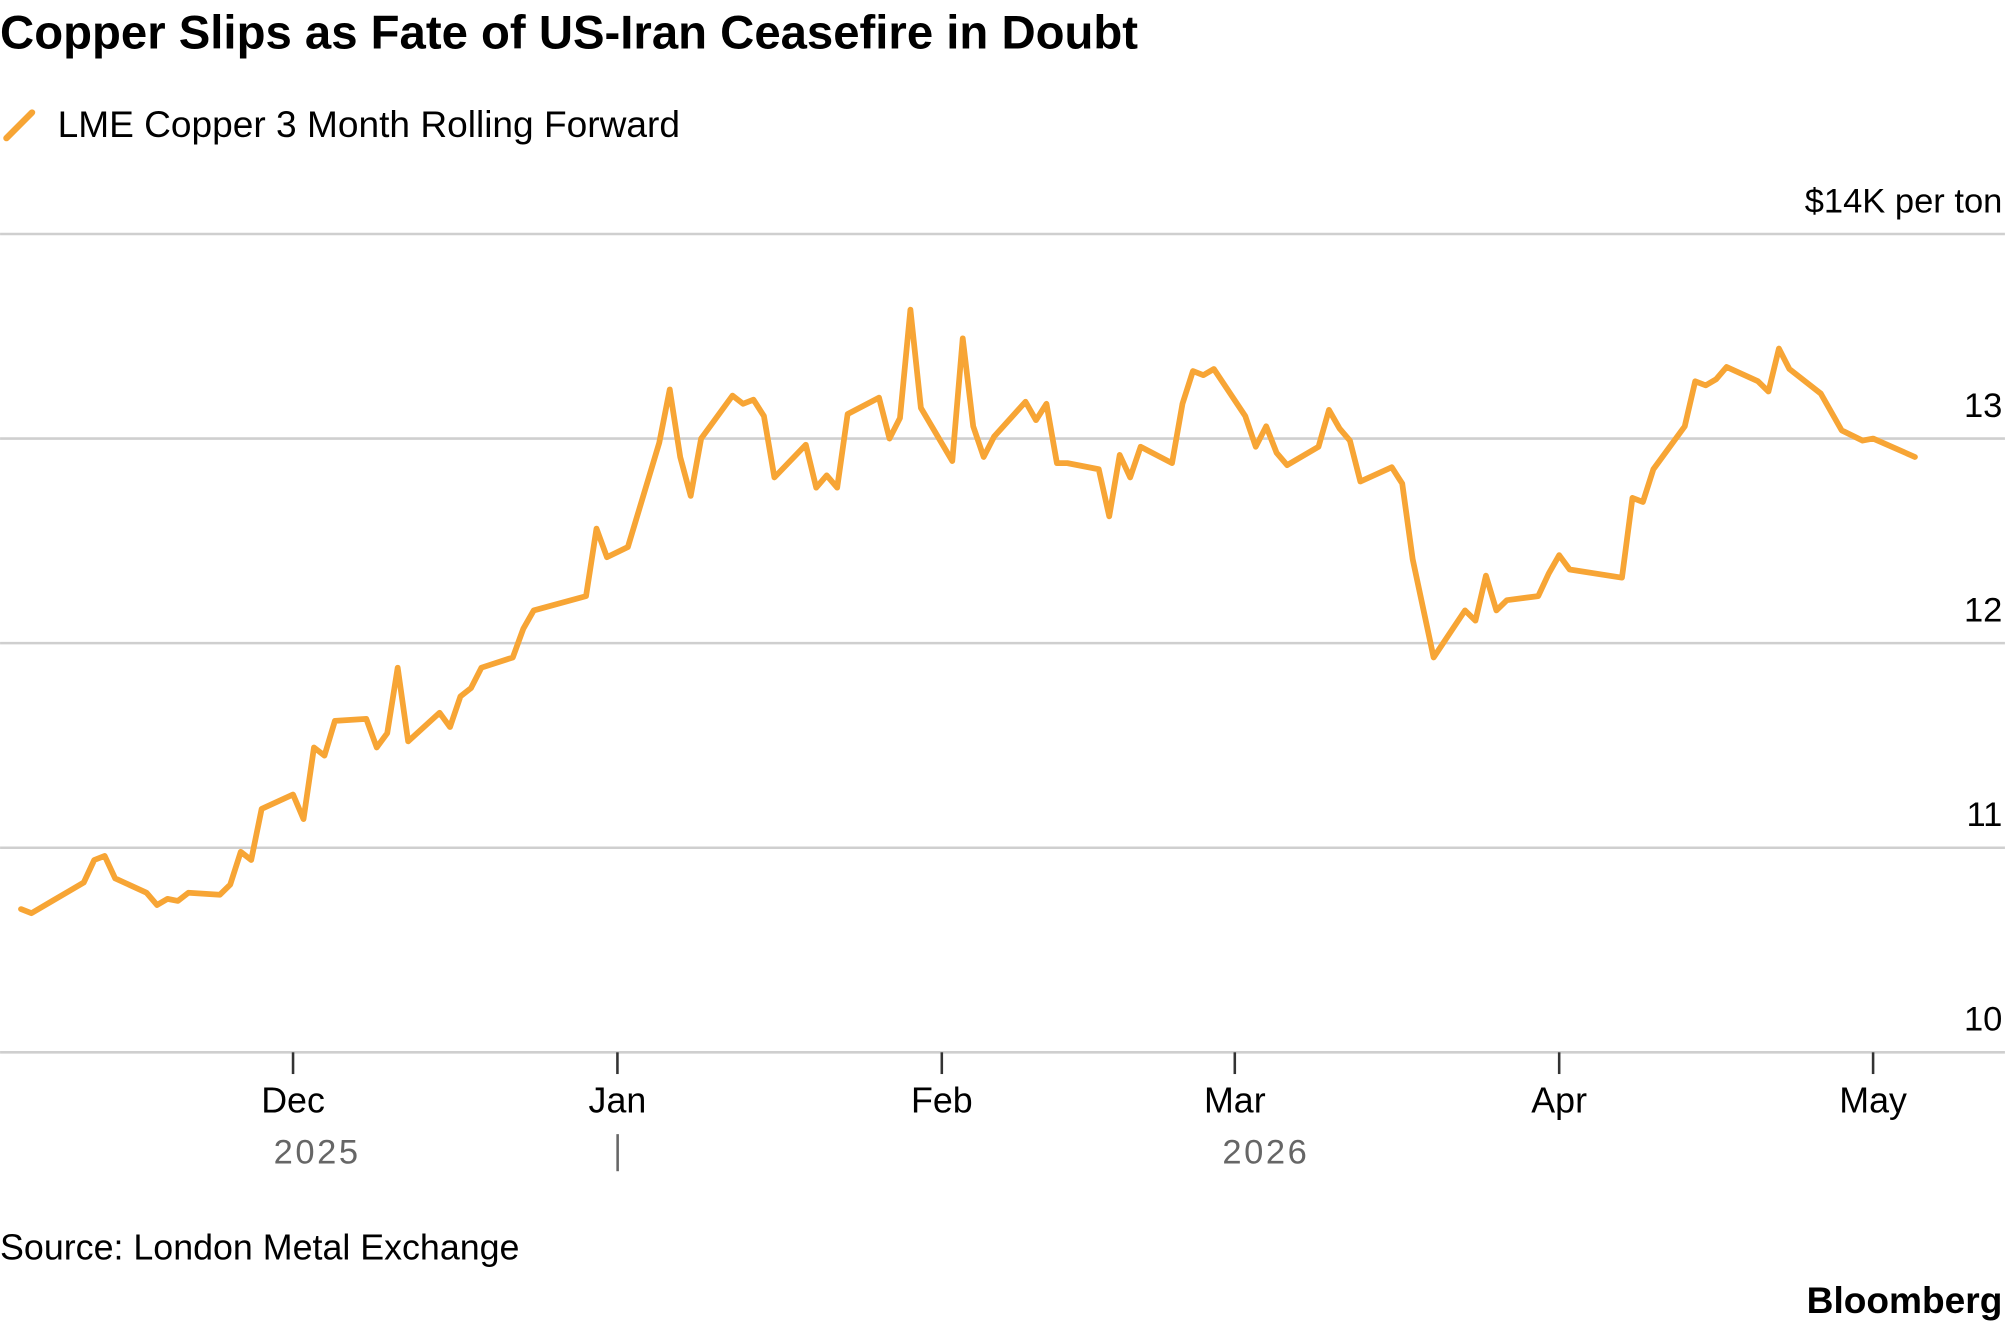 This screenshot has height=1329, width=2005. I want to click on year-label: 2025, so click(317, 1153).